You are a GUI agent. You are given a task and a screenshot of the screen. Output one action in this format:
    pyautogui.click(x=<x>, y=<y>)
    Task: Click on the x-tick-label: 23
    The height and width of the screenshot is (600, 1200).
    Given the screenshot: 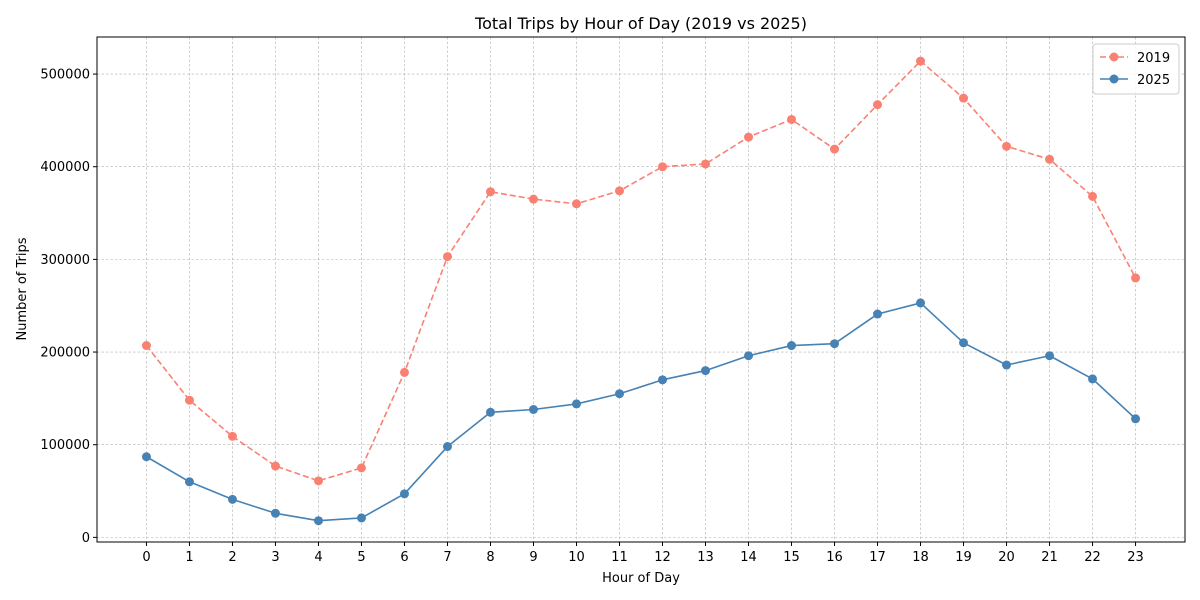 What is the action you would take?
    pyautogui.click(x=1135, y=557)
    